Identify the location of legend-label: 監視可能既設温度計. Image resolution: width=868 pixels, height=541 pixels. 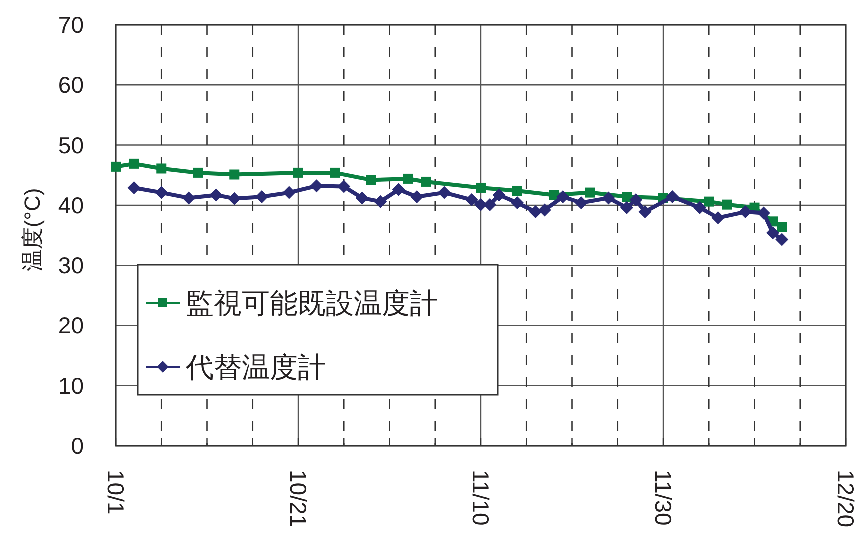
(312, 303).